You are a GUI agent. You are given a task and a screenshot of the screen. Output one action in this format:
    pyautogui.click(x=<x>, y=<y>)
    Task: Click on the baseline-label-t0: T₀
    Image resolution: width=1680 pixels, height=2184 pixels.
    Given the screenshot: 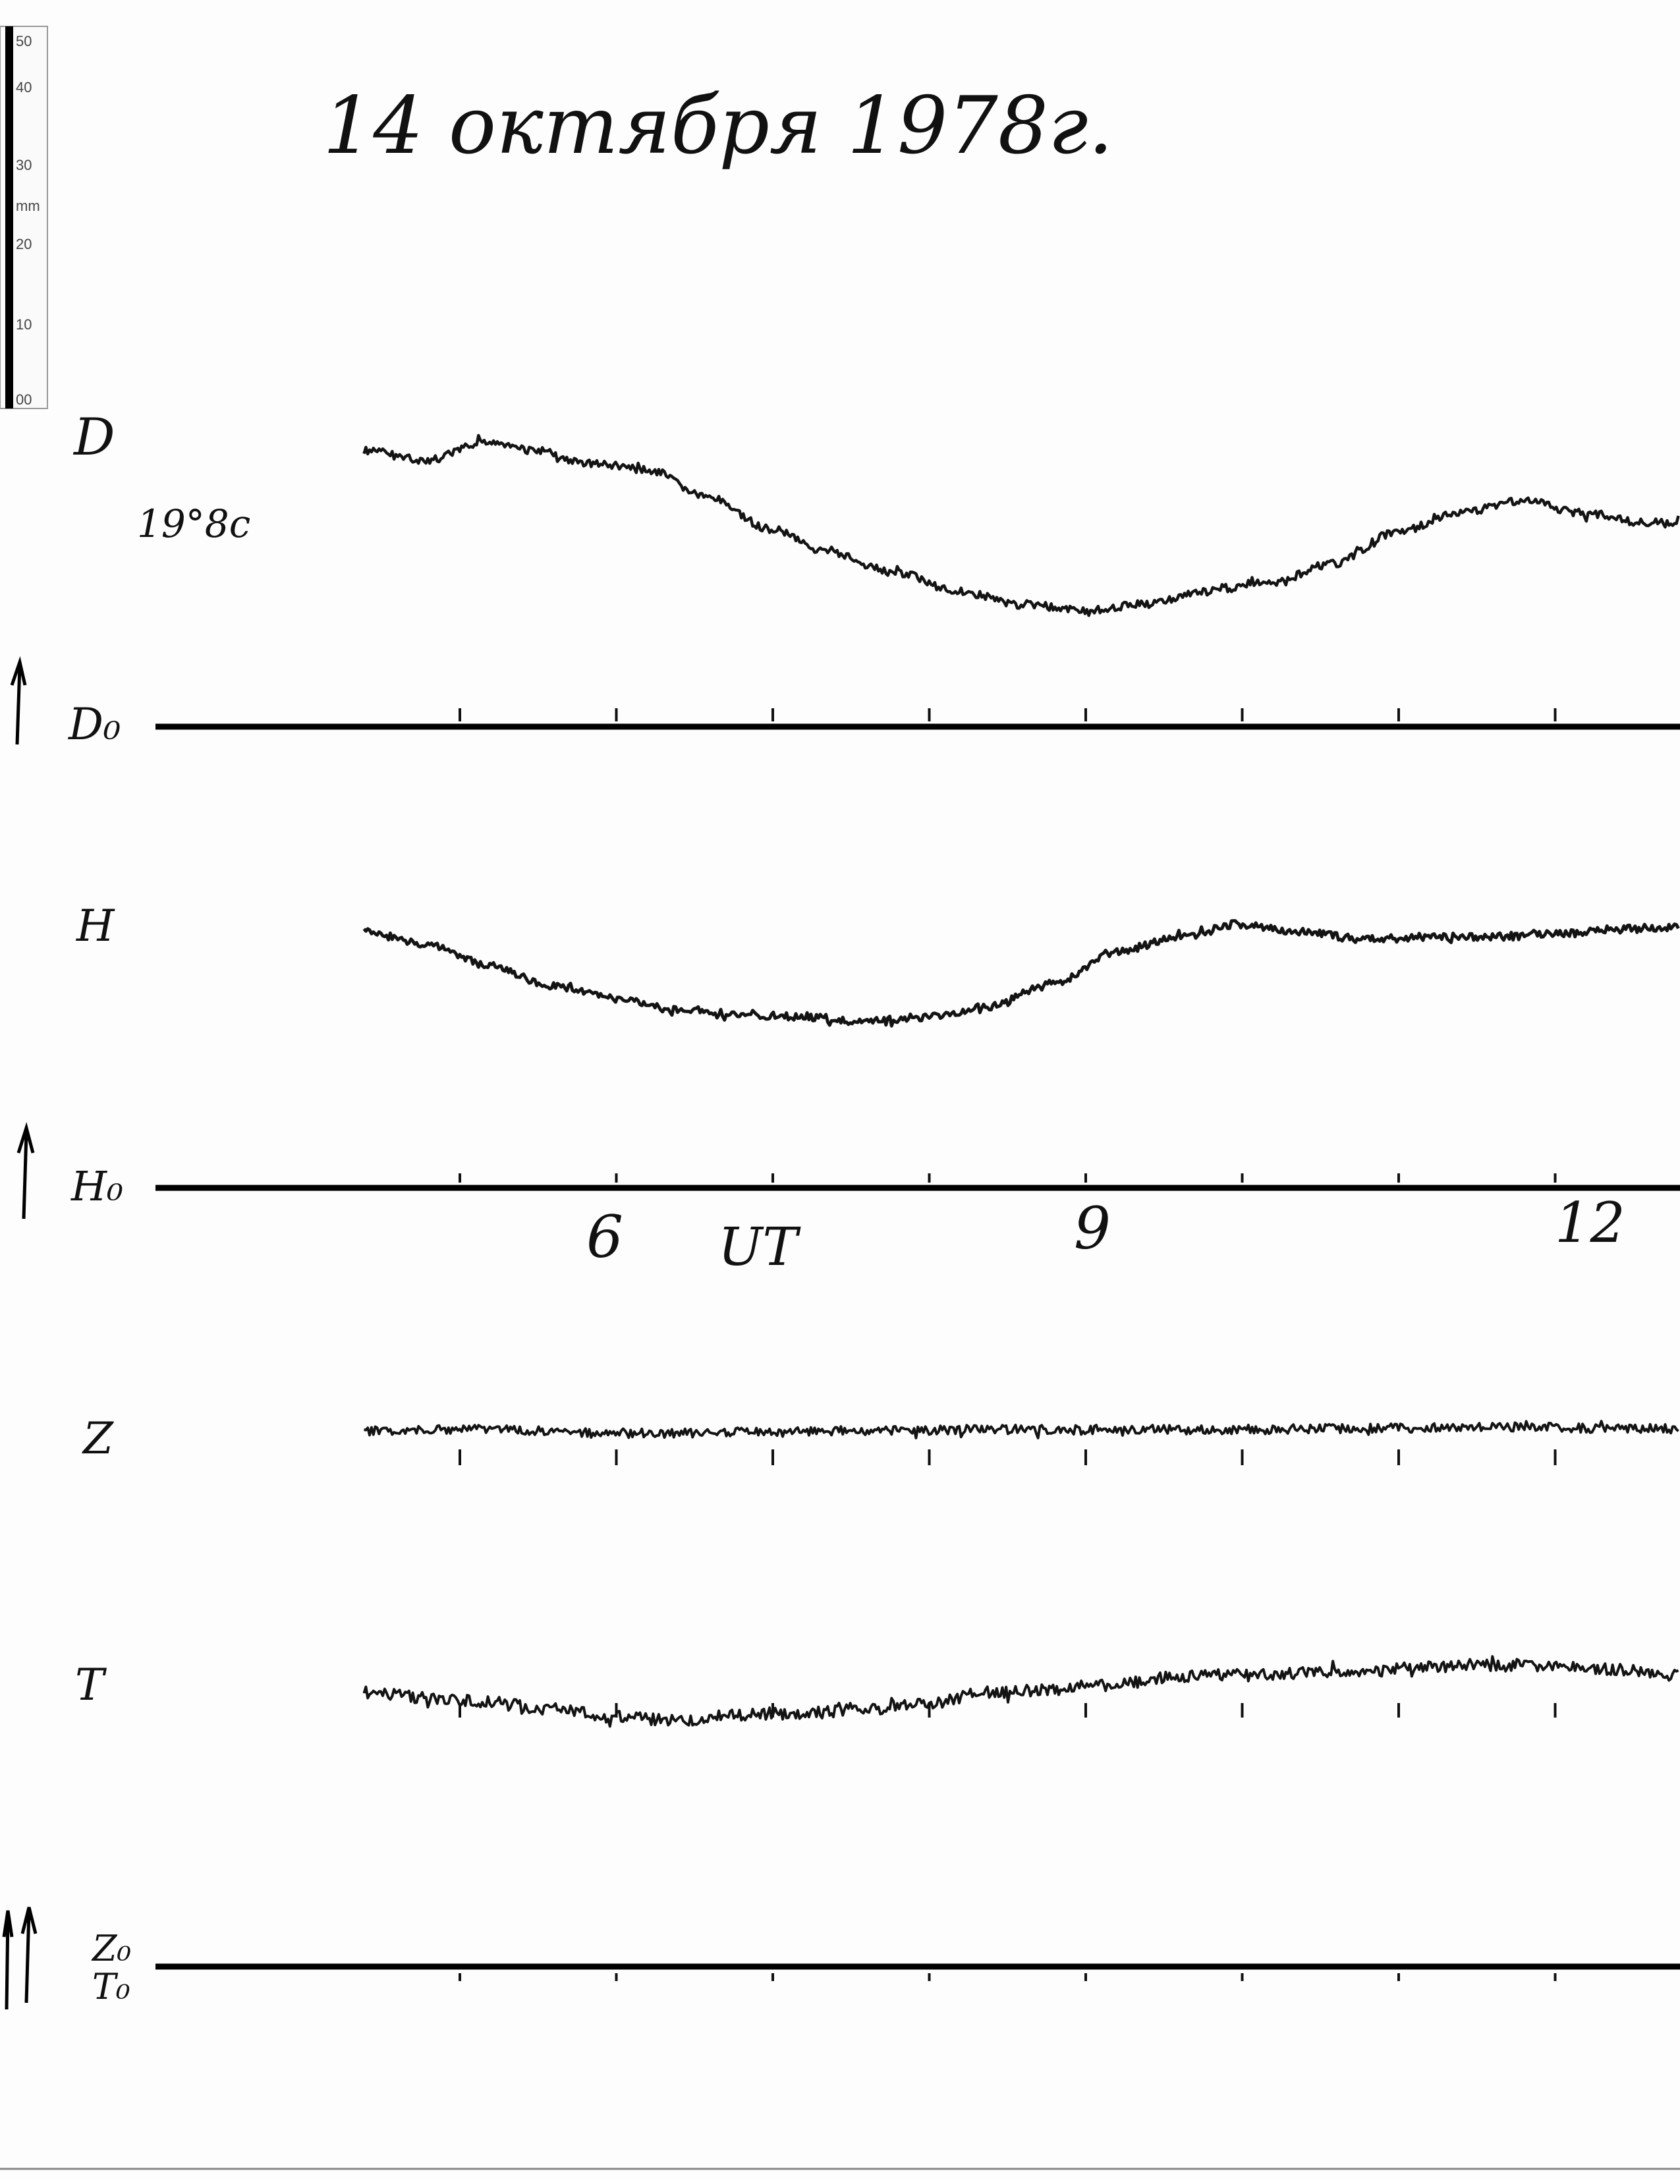 What is the action you would take?
    pyautogui.click(x=111, y=1986)
    